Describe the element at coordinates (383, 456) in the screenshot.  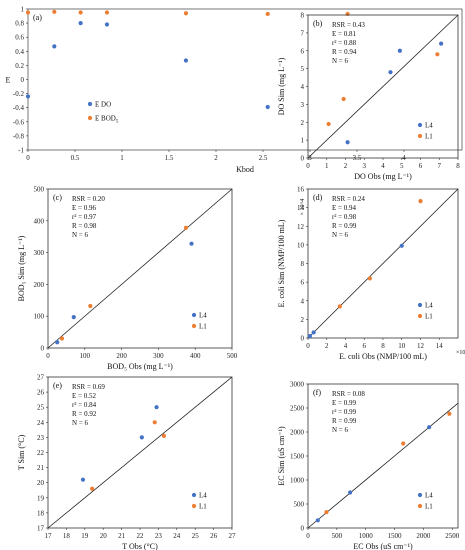
I see `plot-frame` at that location.